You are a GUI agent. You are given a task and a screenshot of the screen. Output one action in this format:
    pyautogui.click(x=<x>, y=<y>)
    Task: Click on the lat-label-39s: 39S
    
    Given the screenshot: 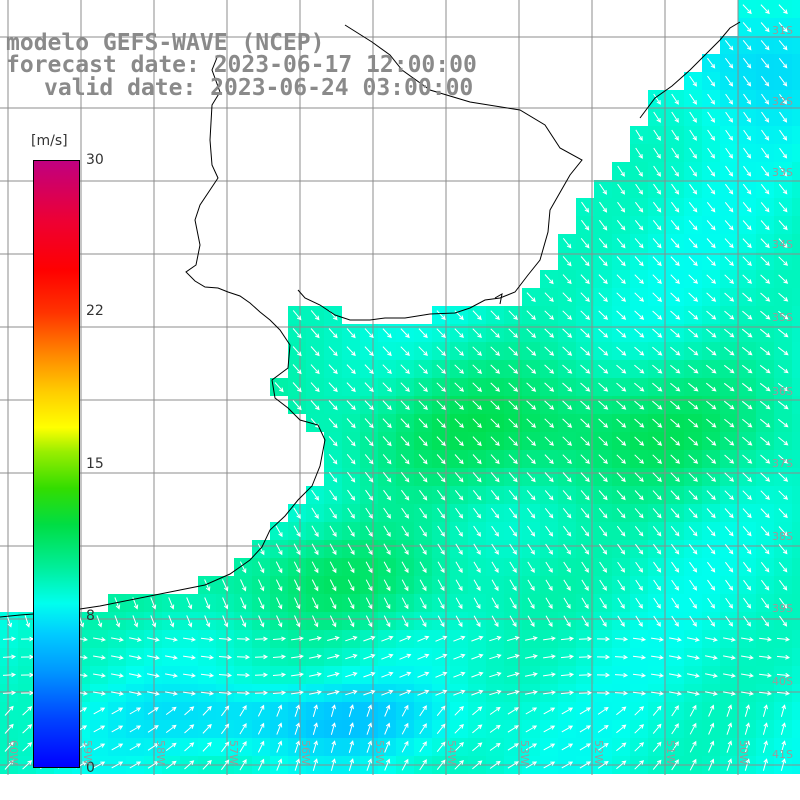 What is the action you would take?
    pyautogui.click(x=782, y=608)
    